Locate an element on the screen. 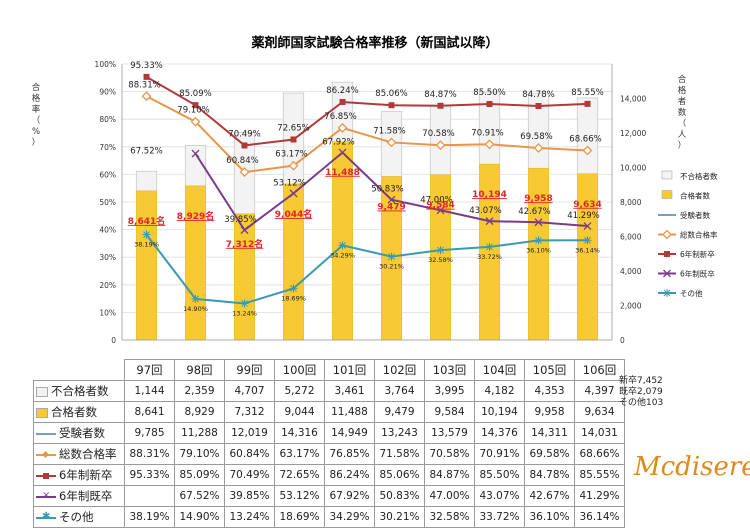  table-column-header: 100回 is located at coordinates (299, 370).